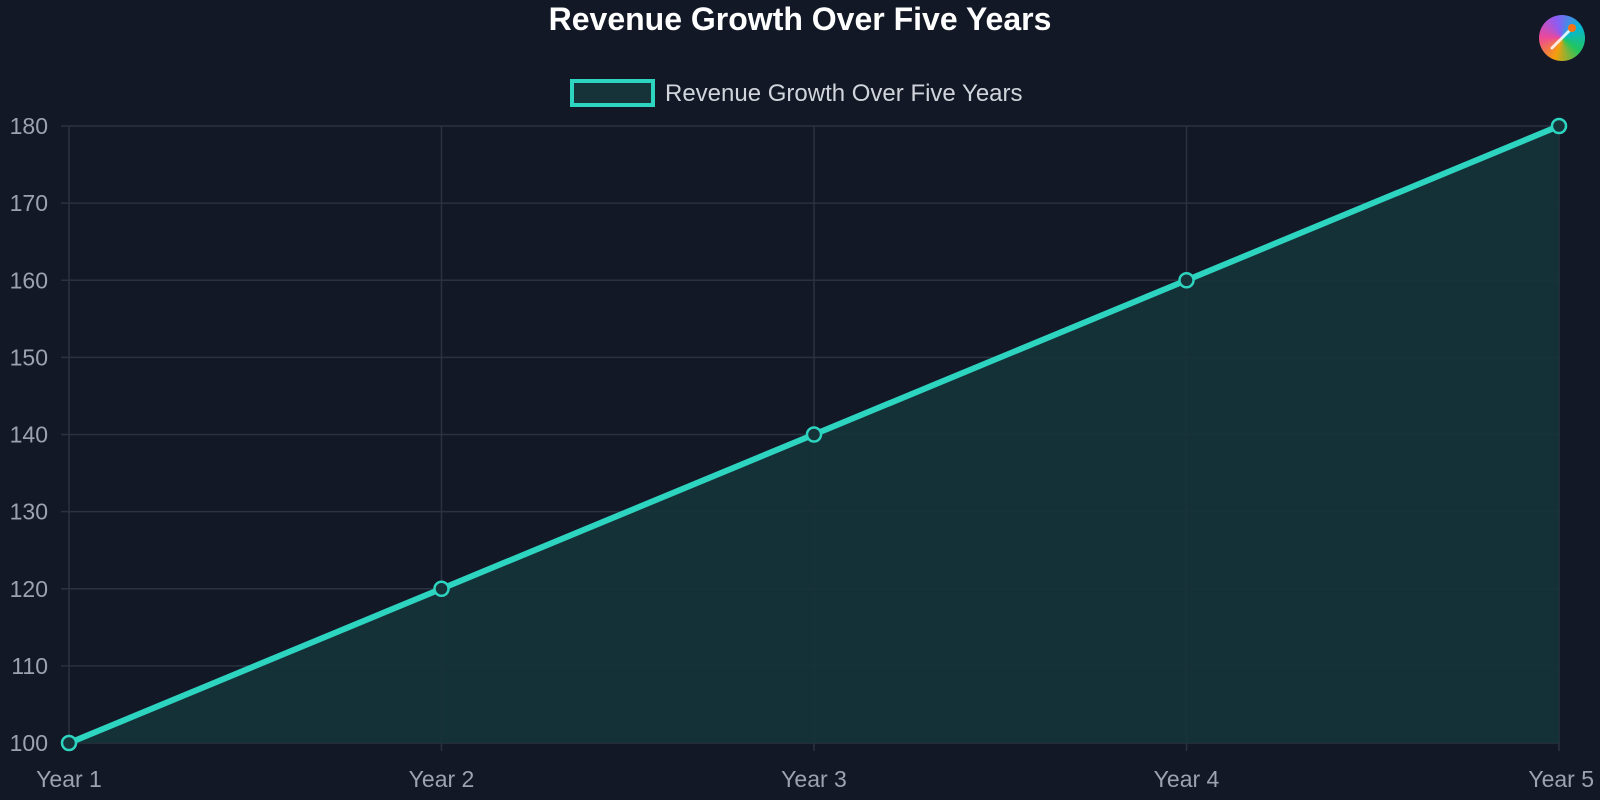  I want to click on legend-swatch, so click(612, 93).